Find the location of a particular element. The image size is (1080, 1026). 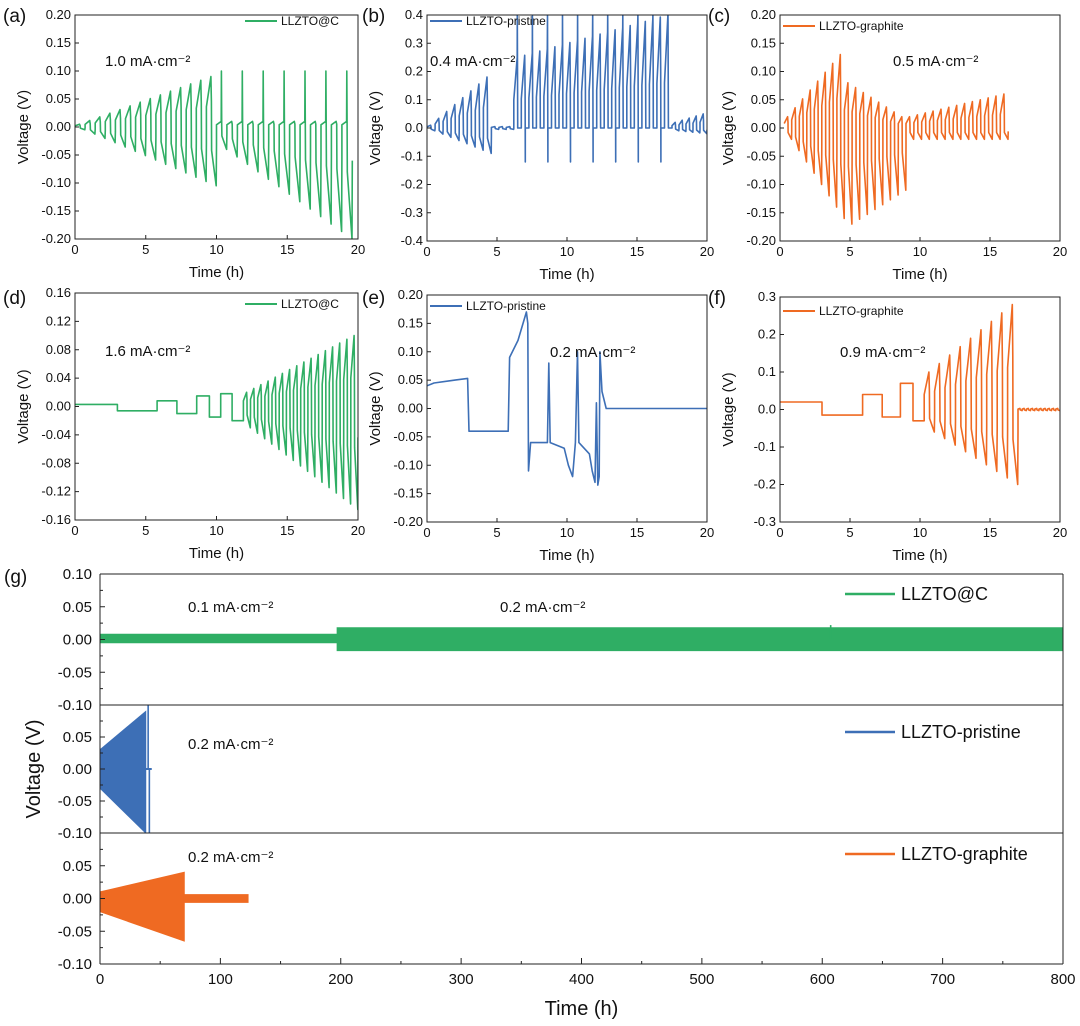

panel-label: (f) is located at coordinates (717, 298).